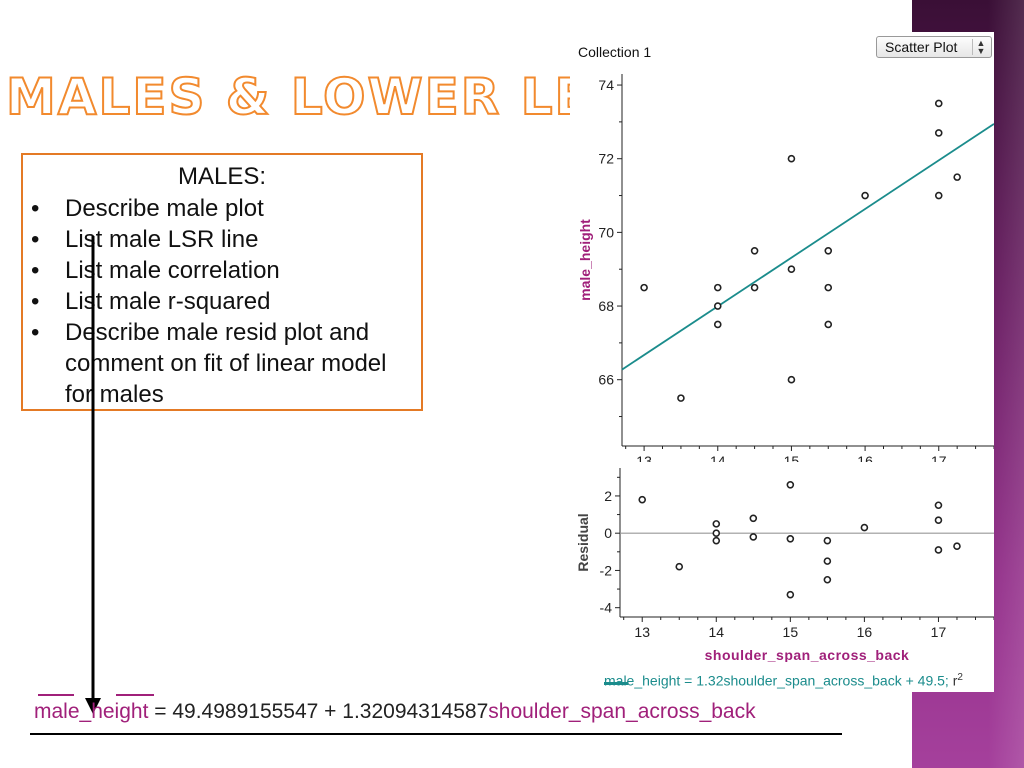  I want to click on y-tick-label: 74, so click(606, 85).